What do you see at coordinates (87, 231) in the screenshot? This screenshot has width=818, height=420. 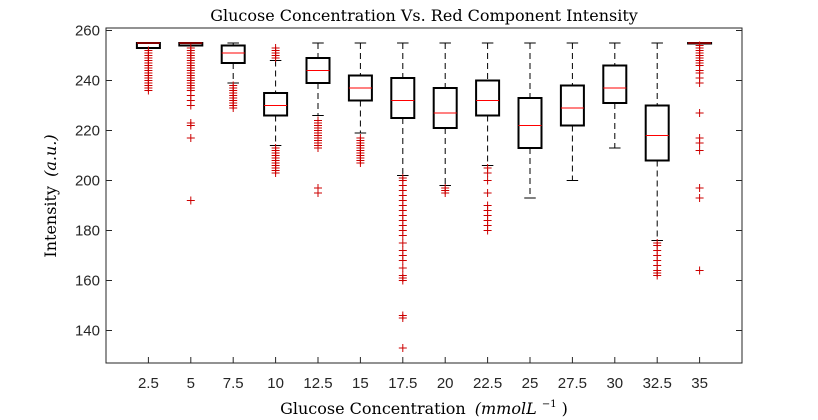 I see `y-tick-label: 180` at bounding box center [87, 231].